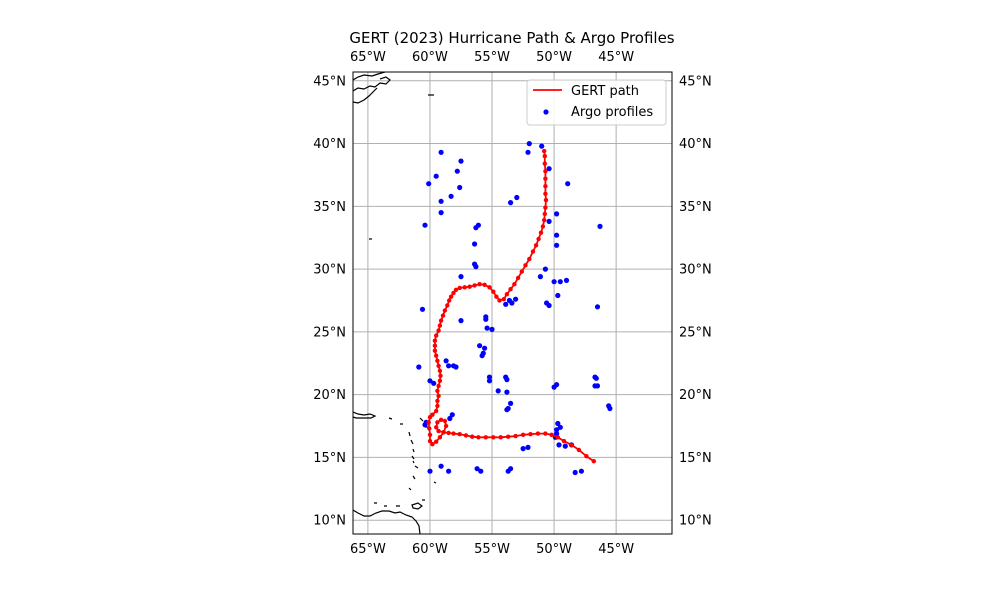 The height and width of the screenshot is (604, 1000). Describe the element at coordinates (365, 415) in the screenshot. I see `coastline-puerto-rico` at that location.